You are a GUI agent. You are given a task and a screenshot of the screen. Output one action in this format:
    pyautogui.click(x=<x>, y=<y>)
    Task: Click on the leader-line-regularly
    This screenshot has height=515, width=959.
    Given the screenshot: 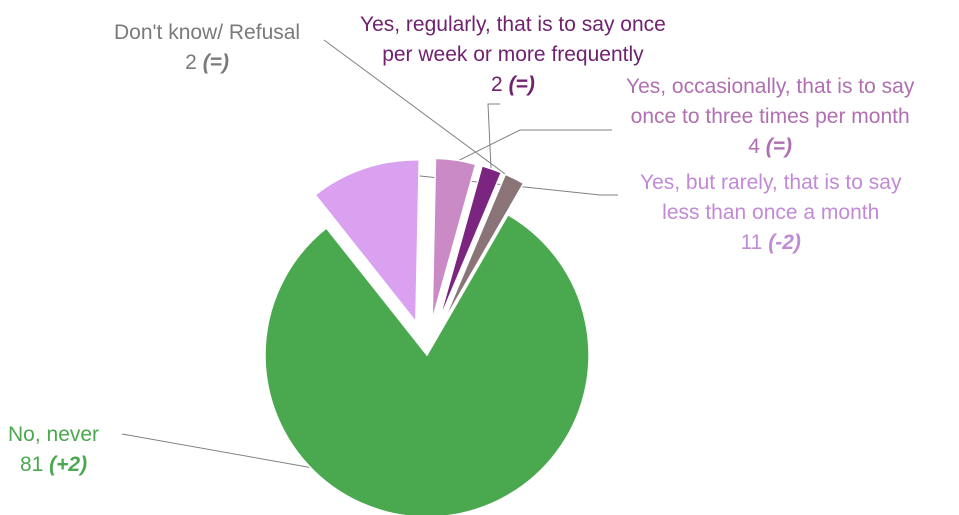 What is the action you would take?
    pyautogui.click(x=493, y=137)
    